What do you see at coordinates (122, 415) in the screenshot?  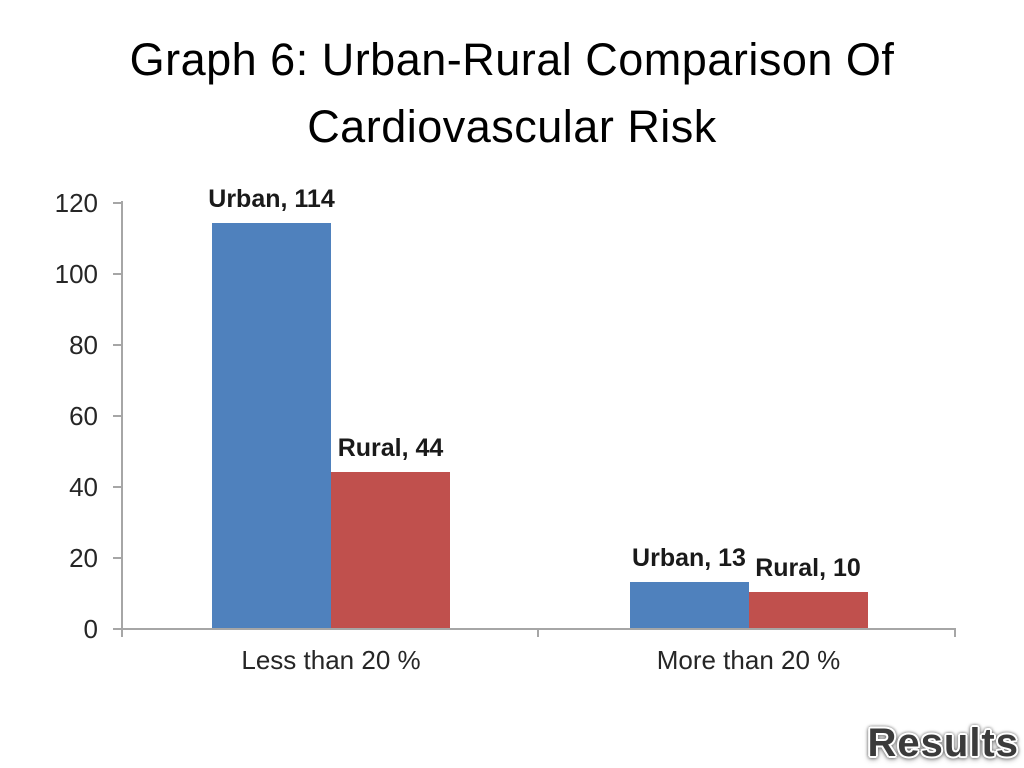 I see `y-axis-line` at bounding box center [122, 415].